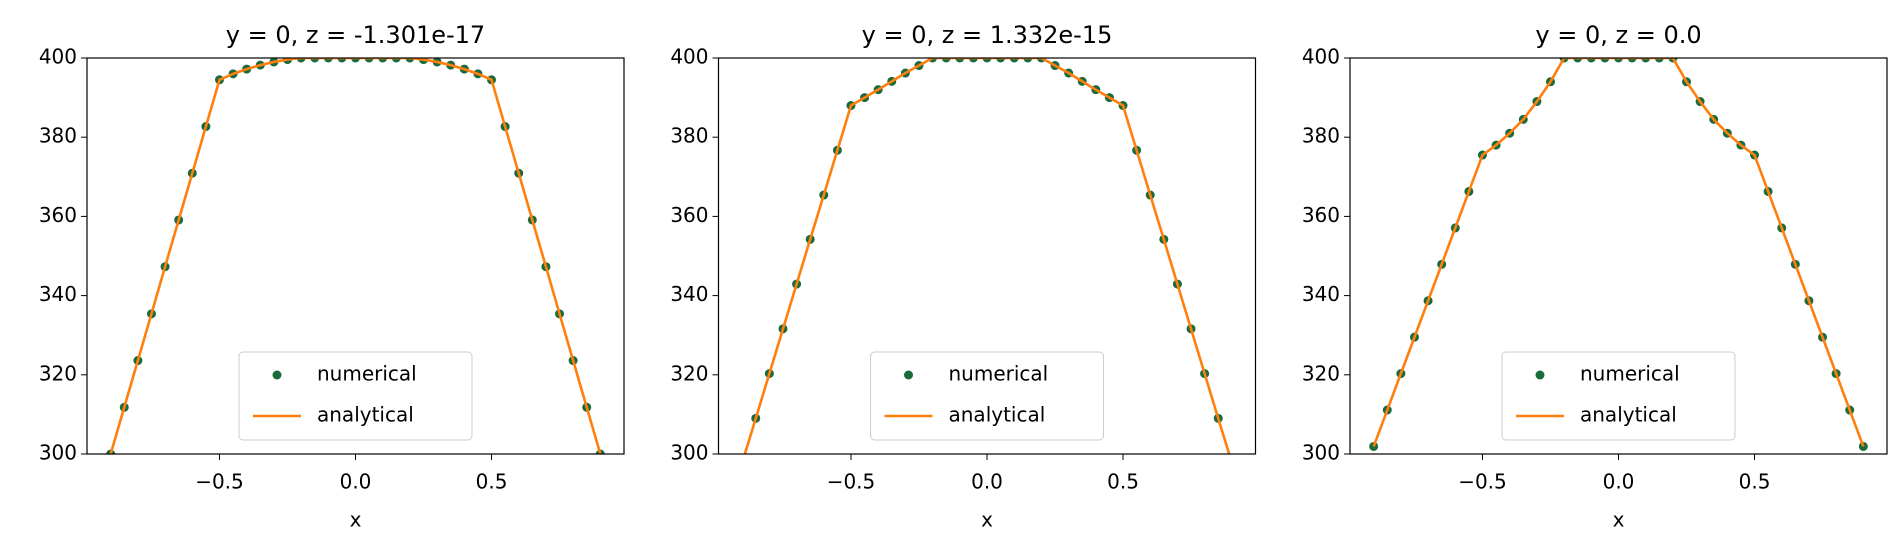 This screenshot has height=556, width=1903. I want to click on chart-title: y = 0, z = 1.332e-15, so click(987, 35).